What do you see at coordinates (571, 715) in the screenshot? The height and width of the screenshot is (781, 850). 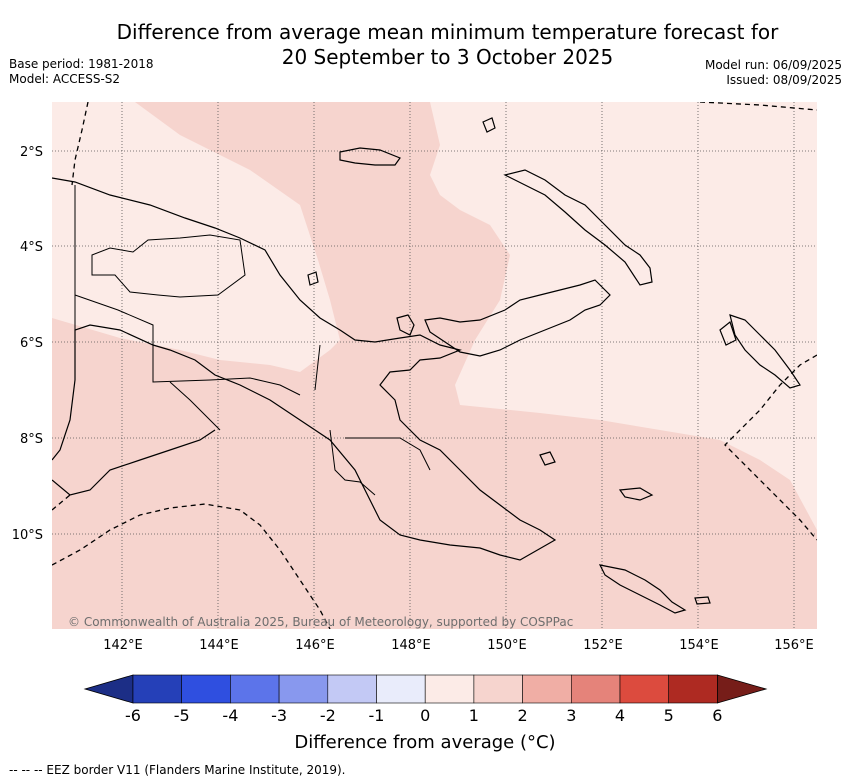 I see `colorbar-tick-label: 3` at bounding box center [571, 715].